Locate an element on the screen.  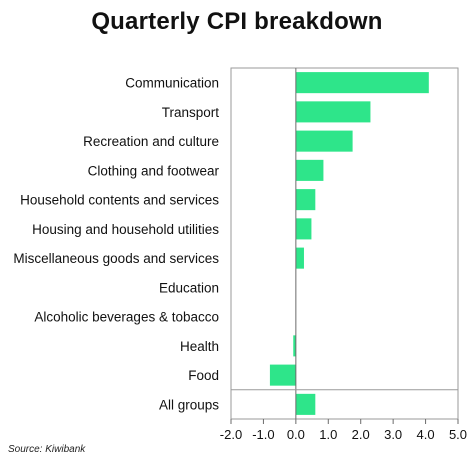
x-tick-label: 2.0 is located at coordinates (361, 434).